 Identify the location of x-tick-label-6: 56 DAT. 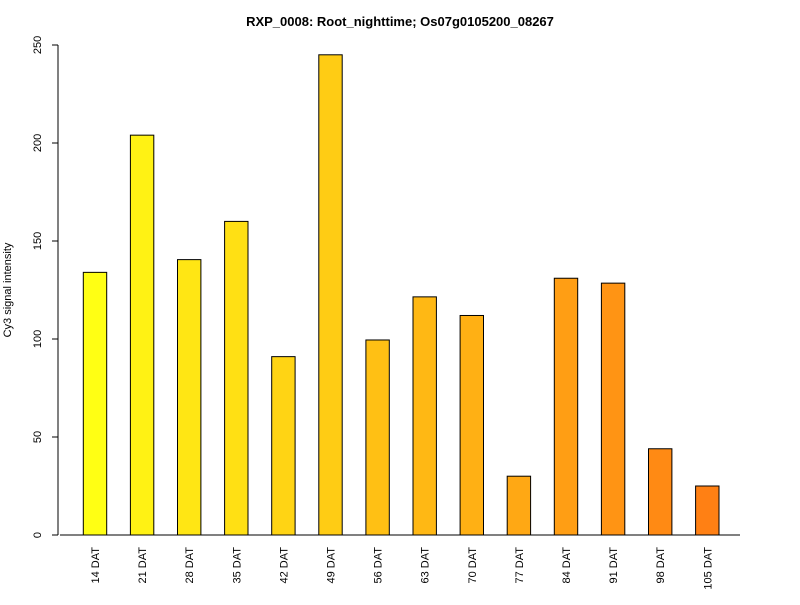
(379, 565).